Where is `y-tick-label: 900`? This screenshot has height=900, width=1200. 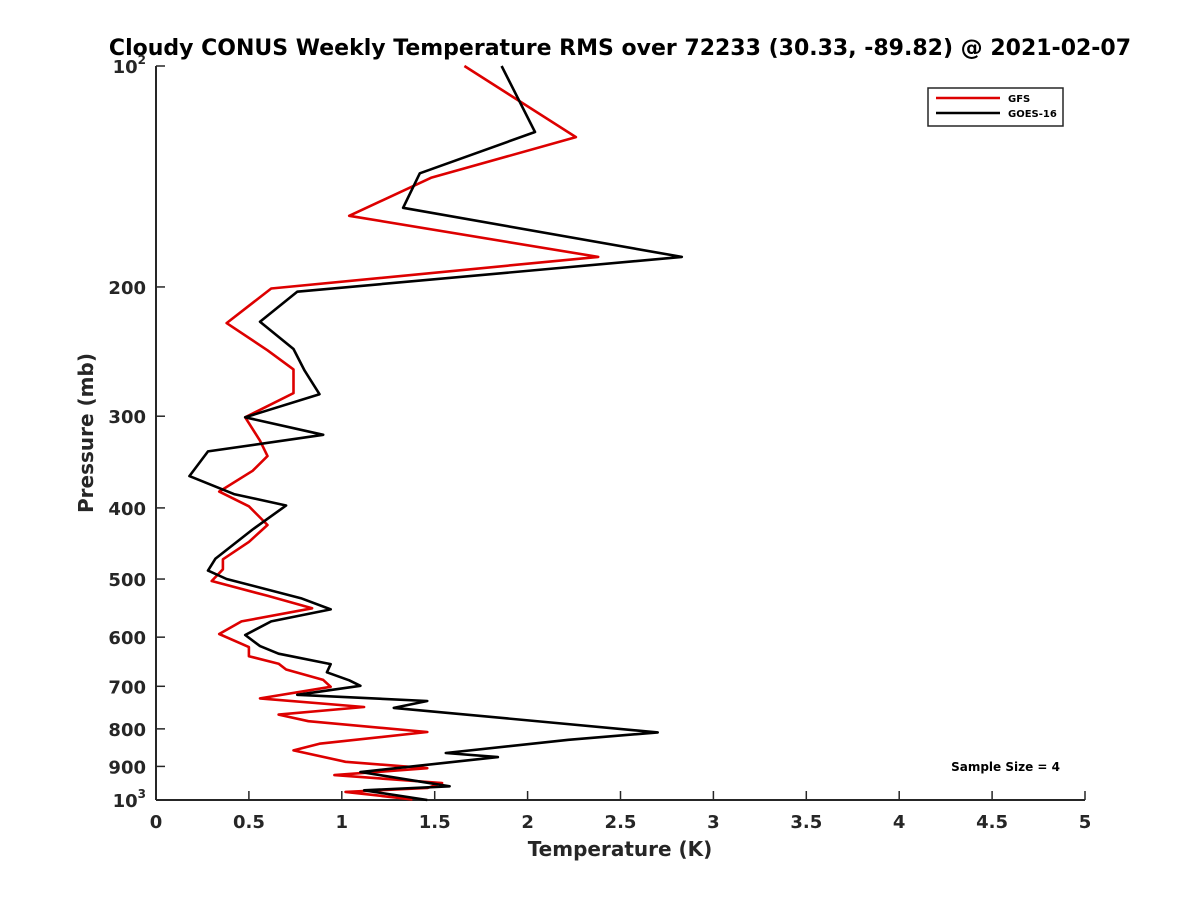
y-tick-label: 900 is located at coordinates (127, 767).